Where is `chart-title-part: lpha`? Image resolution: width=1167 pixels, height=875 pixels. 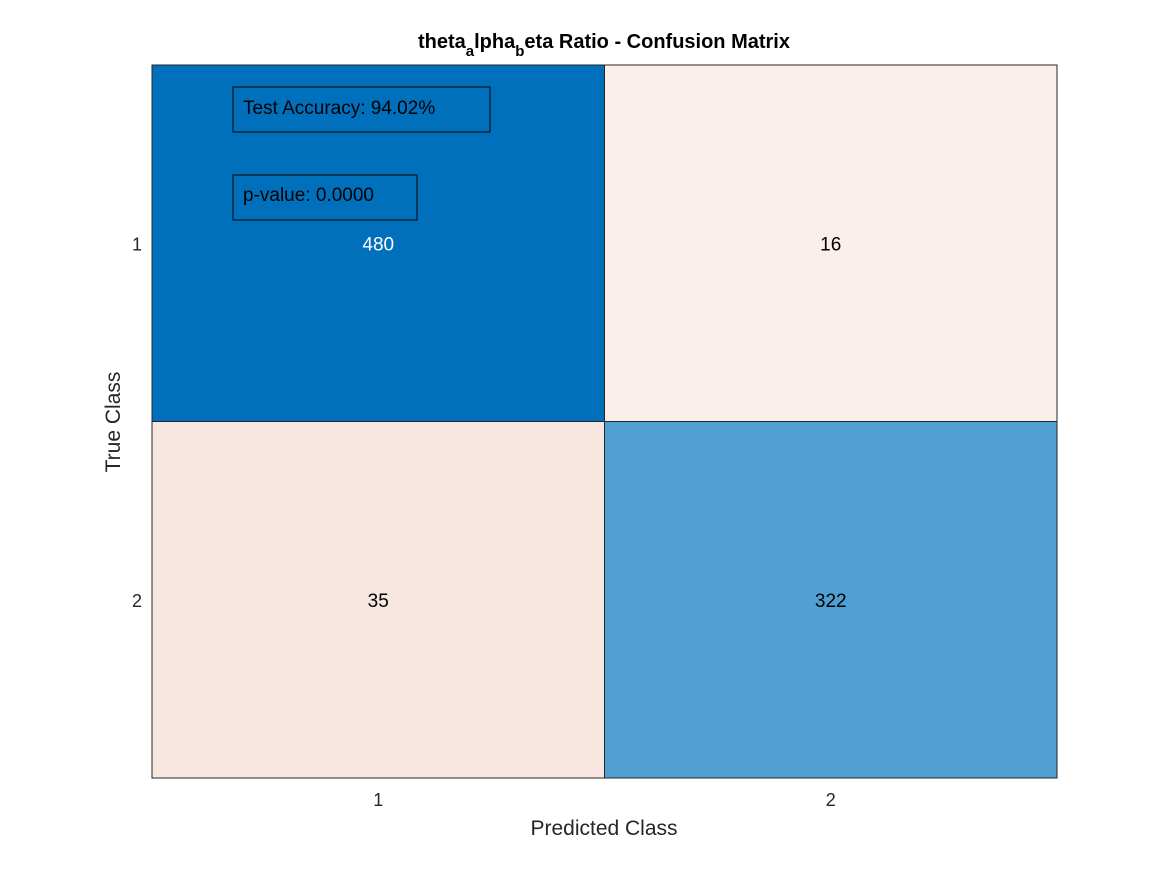 chart-title-part: lpha is located at coordinates (495, 42).